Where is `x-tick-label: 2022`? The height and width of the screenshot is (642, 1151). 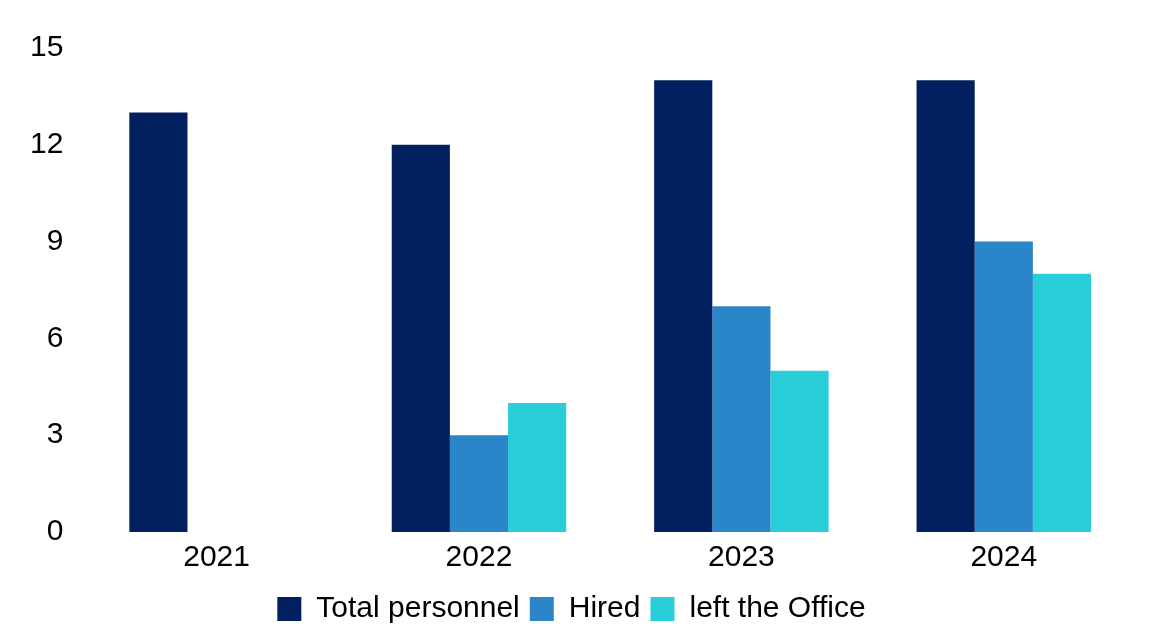
x-tick-label: 2022 is located at coordinates (479, 556).